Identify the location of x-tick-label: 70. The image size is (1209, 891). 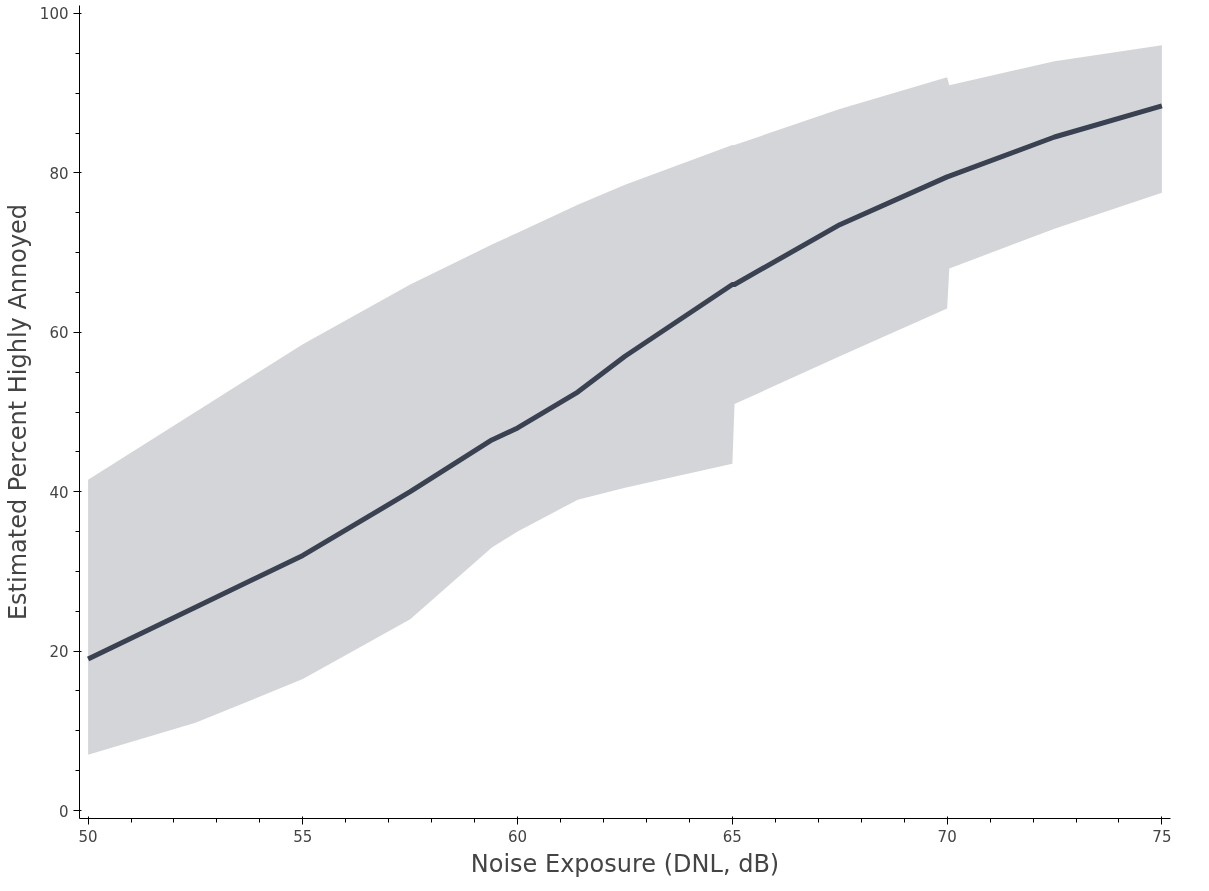
(947, 836).